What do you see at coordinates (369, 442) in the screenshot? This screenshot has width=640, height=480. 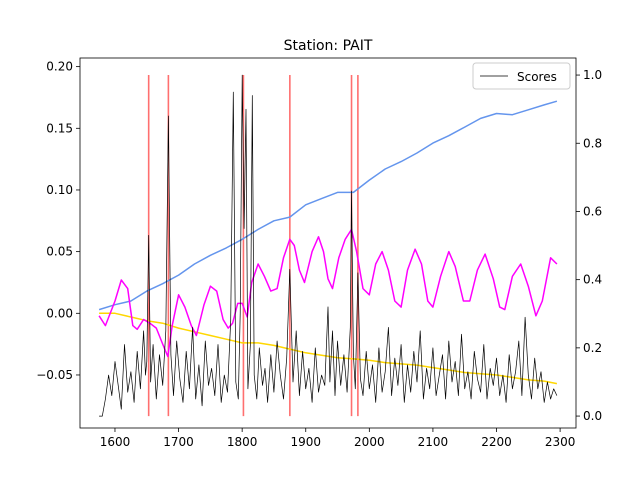 I see `x-tick-label-2000: 2000` at bounding box center [369, 442].